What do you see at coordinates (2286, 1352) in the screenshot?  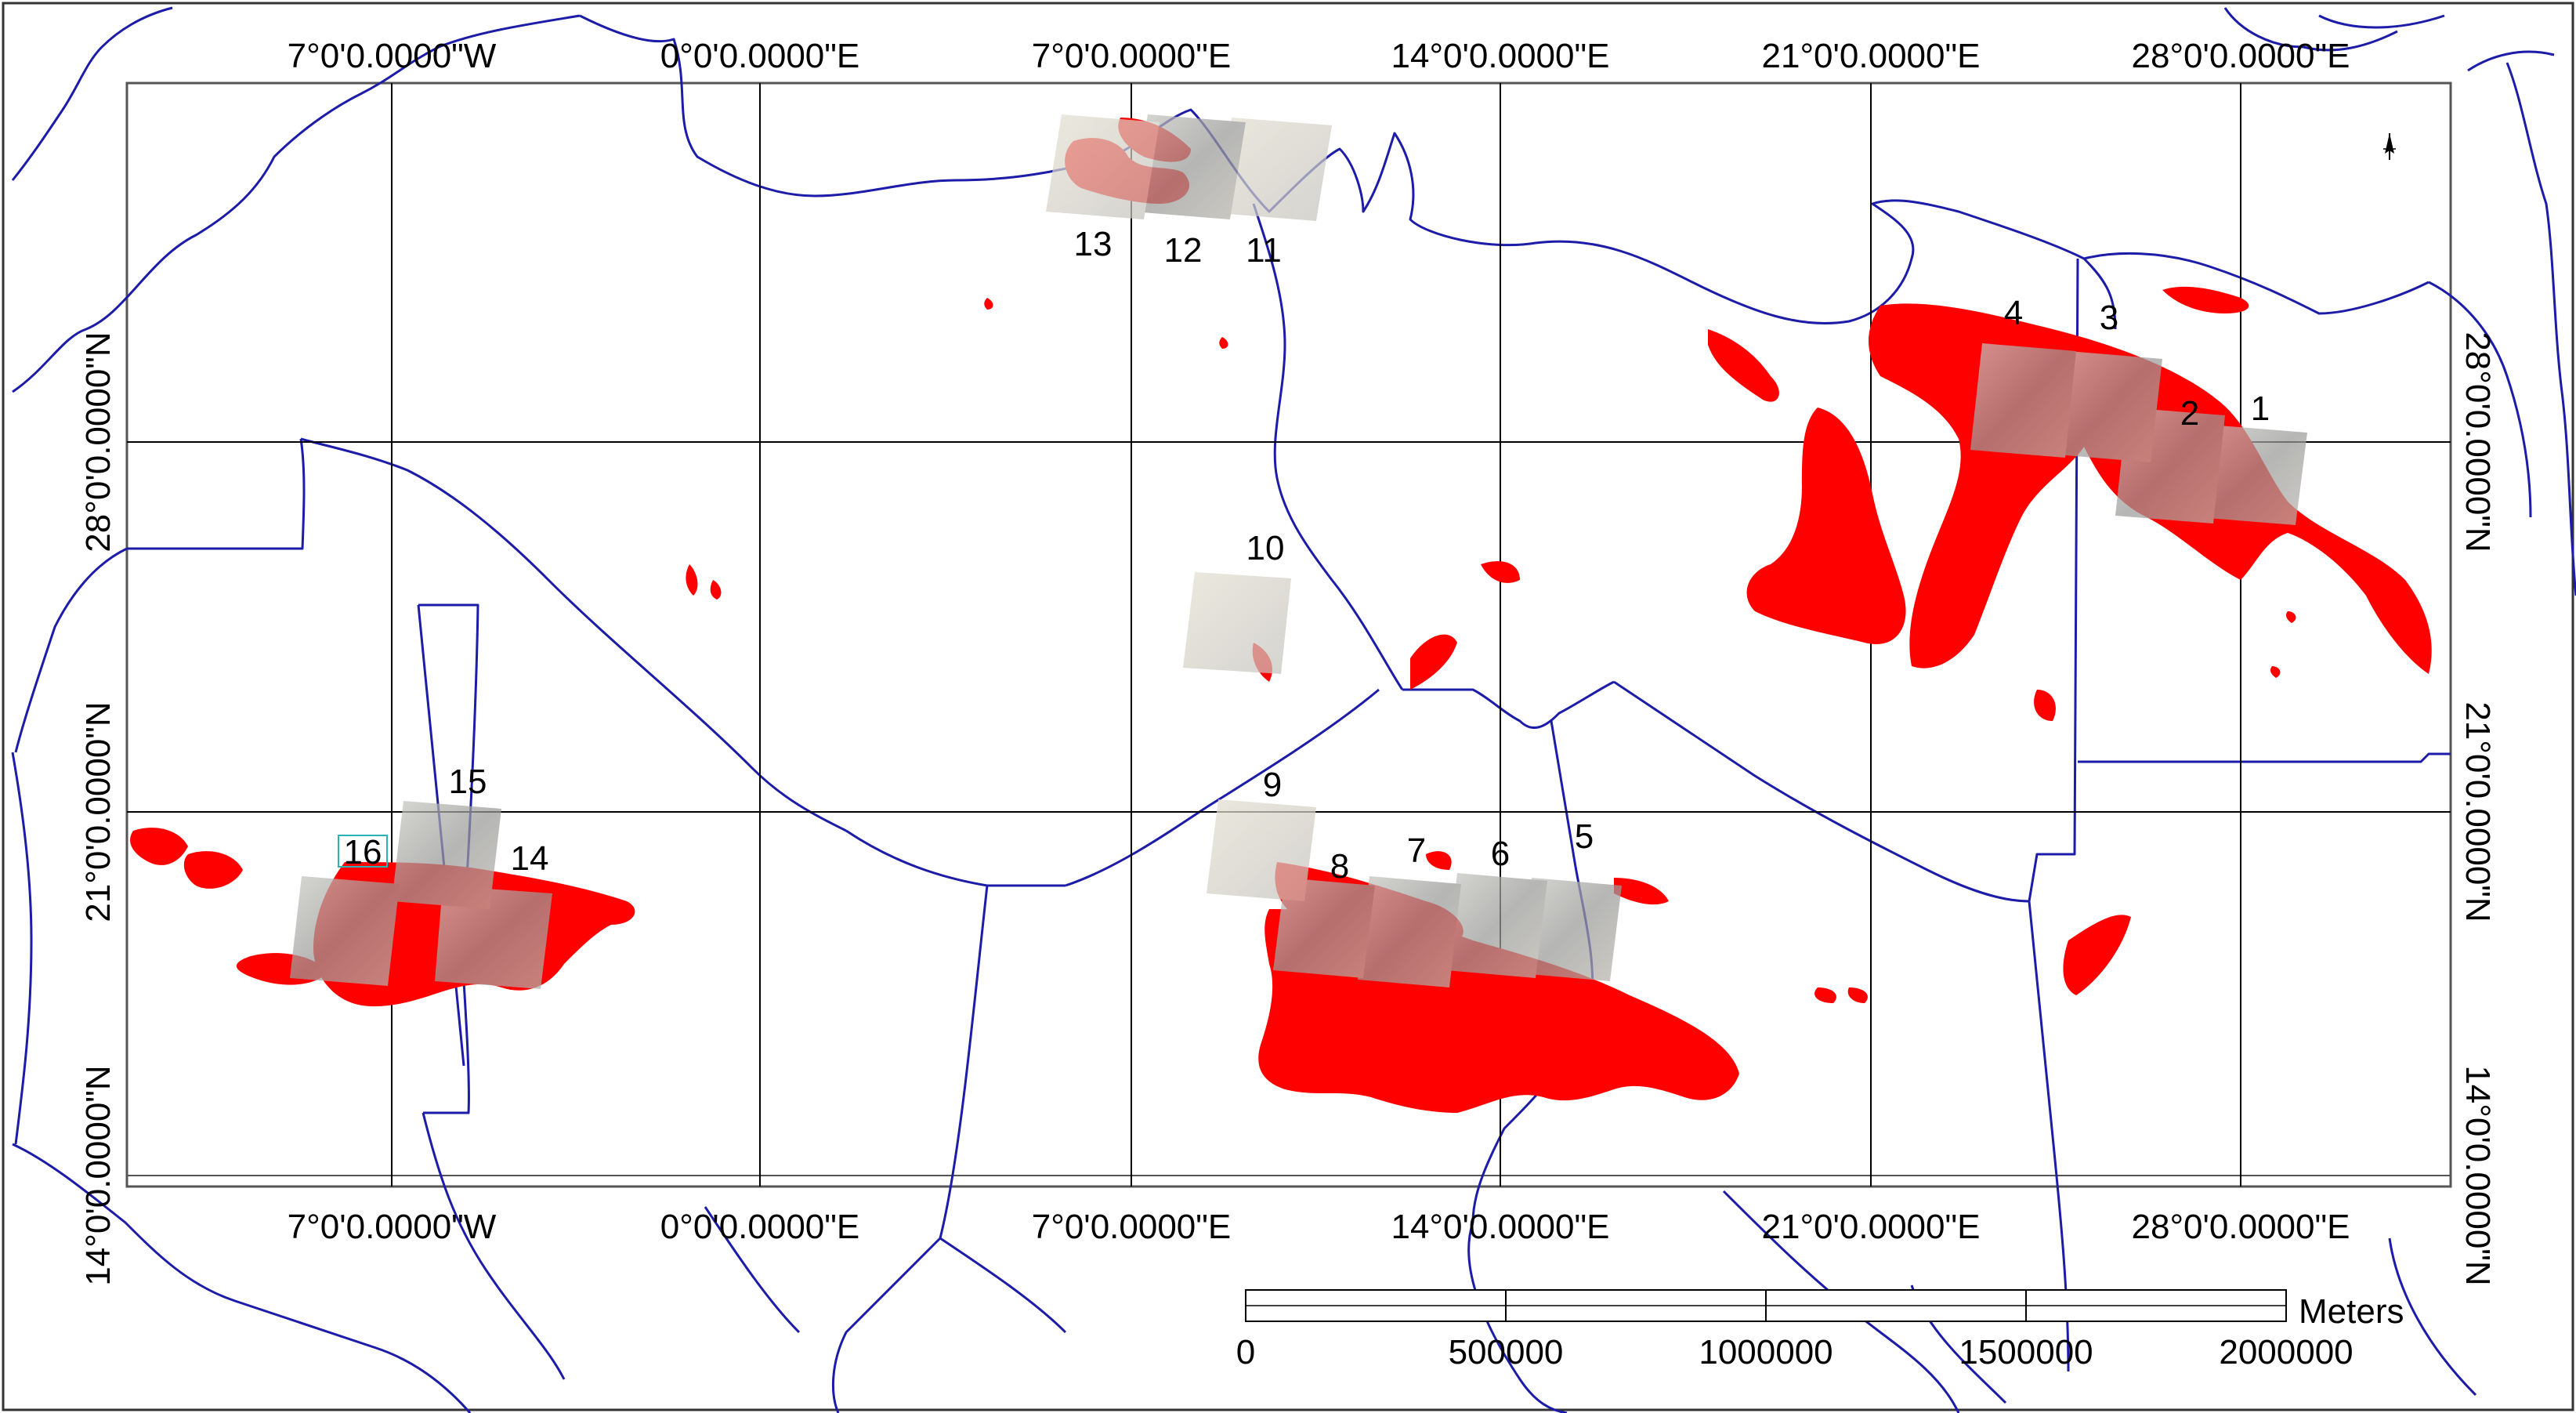 I see `scale-tick-label: 2000000` at bounding box center [2286, 1352].